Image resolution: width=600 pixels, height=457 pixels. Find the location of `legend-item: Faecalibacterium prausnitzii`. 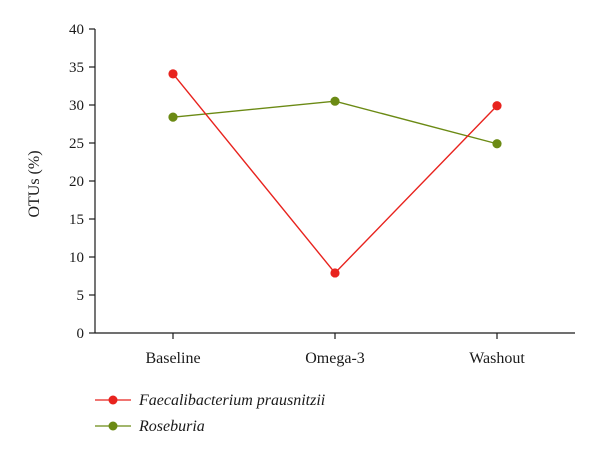

legend-item: Faecalibacterium prausnitzii is located at coordinates (210, 400).